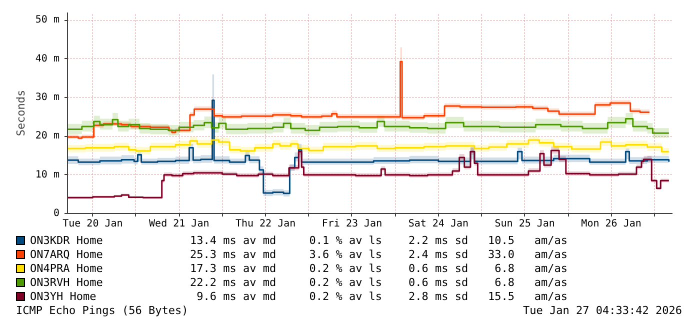 This screenshot has height=325, width=697. Describe the element at coordinates (179, 224) in the screenshot. I see `x-tick-label: Wed 21 Jan` at that location.